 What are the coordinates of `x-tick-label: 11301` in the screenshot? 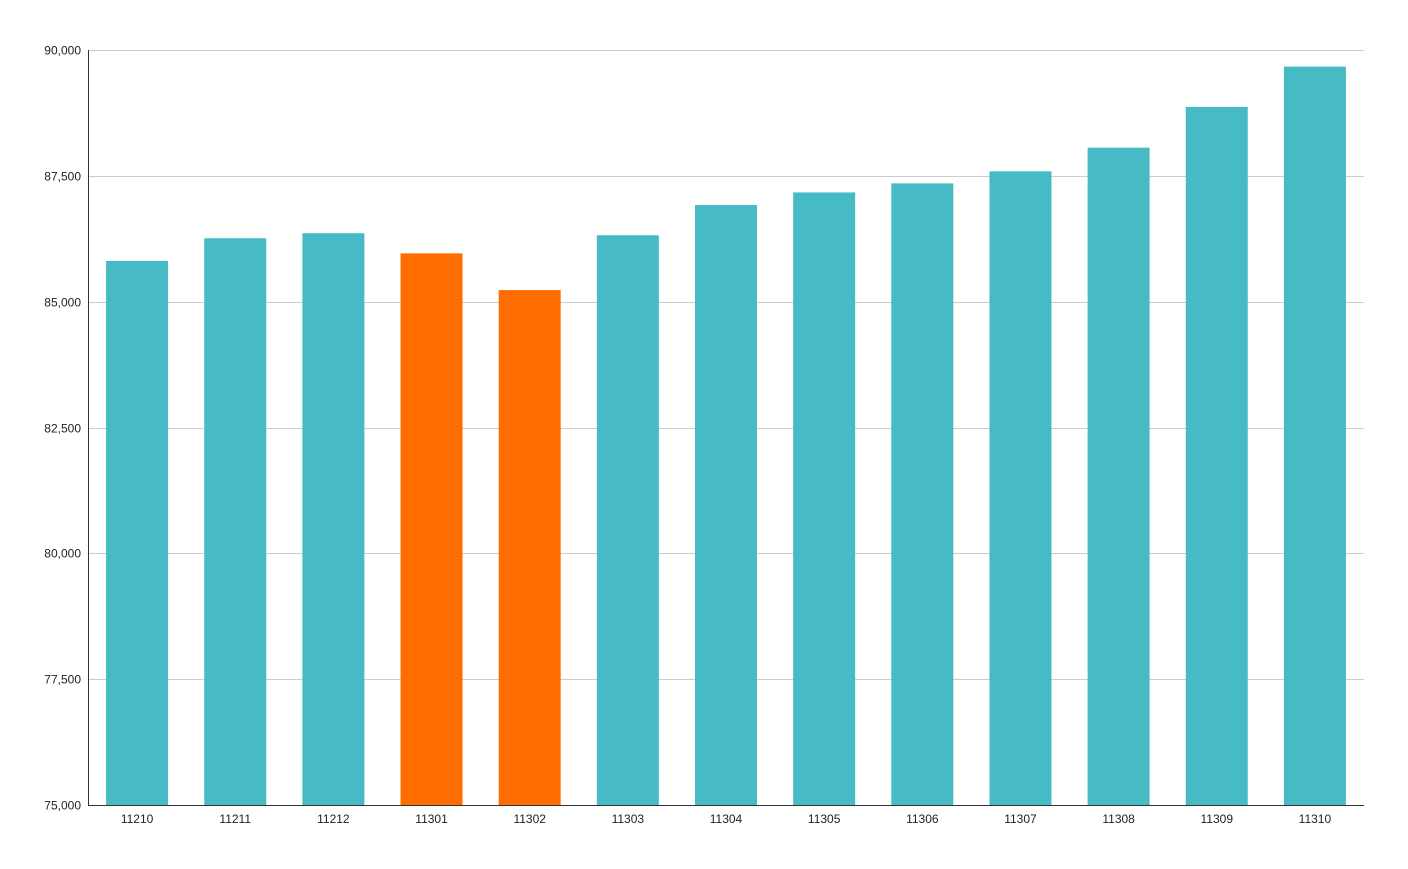 It's located at (431, 819).